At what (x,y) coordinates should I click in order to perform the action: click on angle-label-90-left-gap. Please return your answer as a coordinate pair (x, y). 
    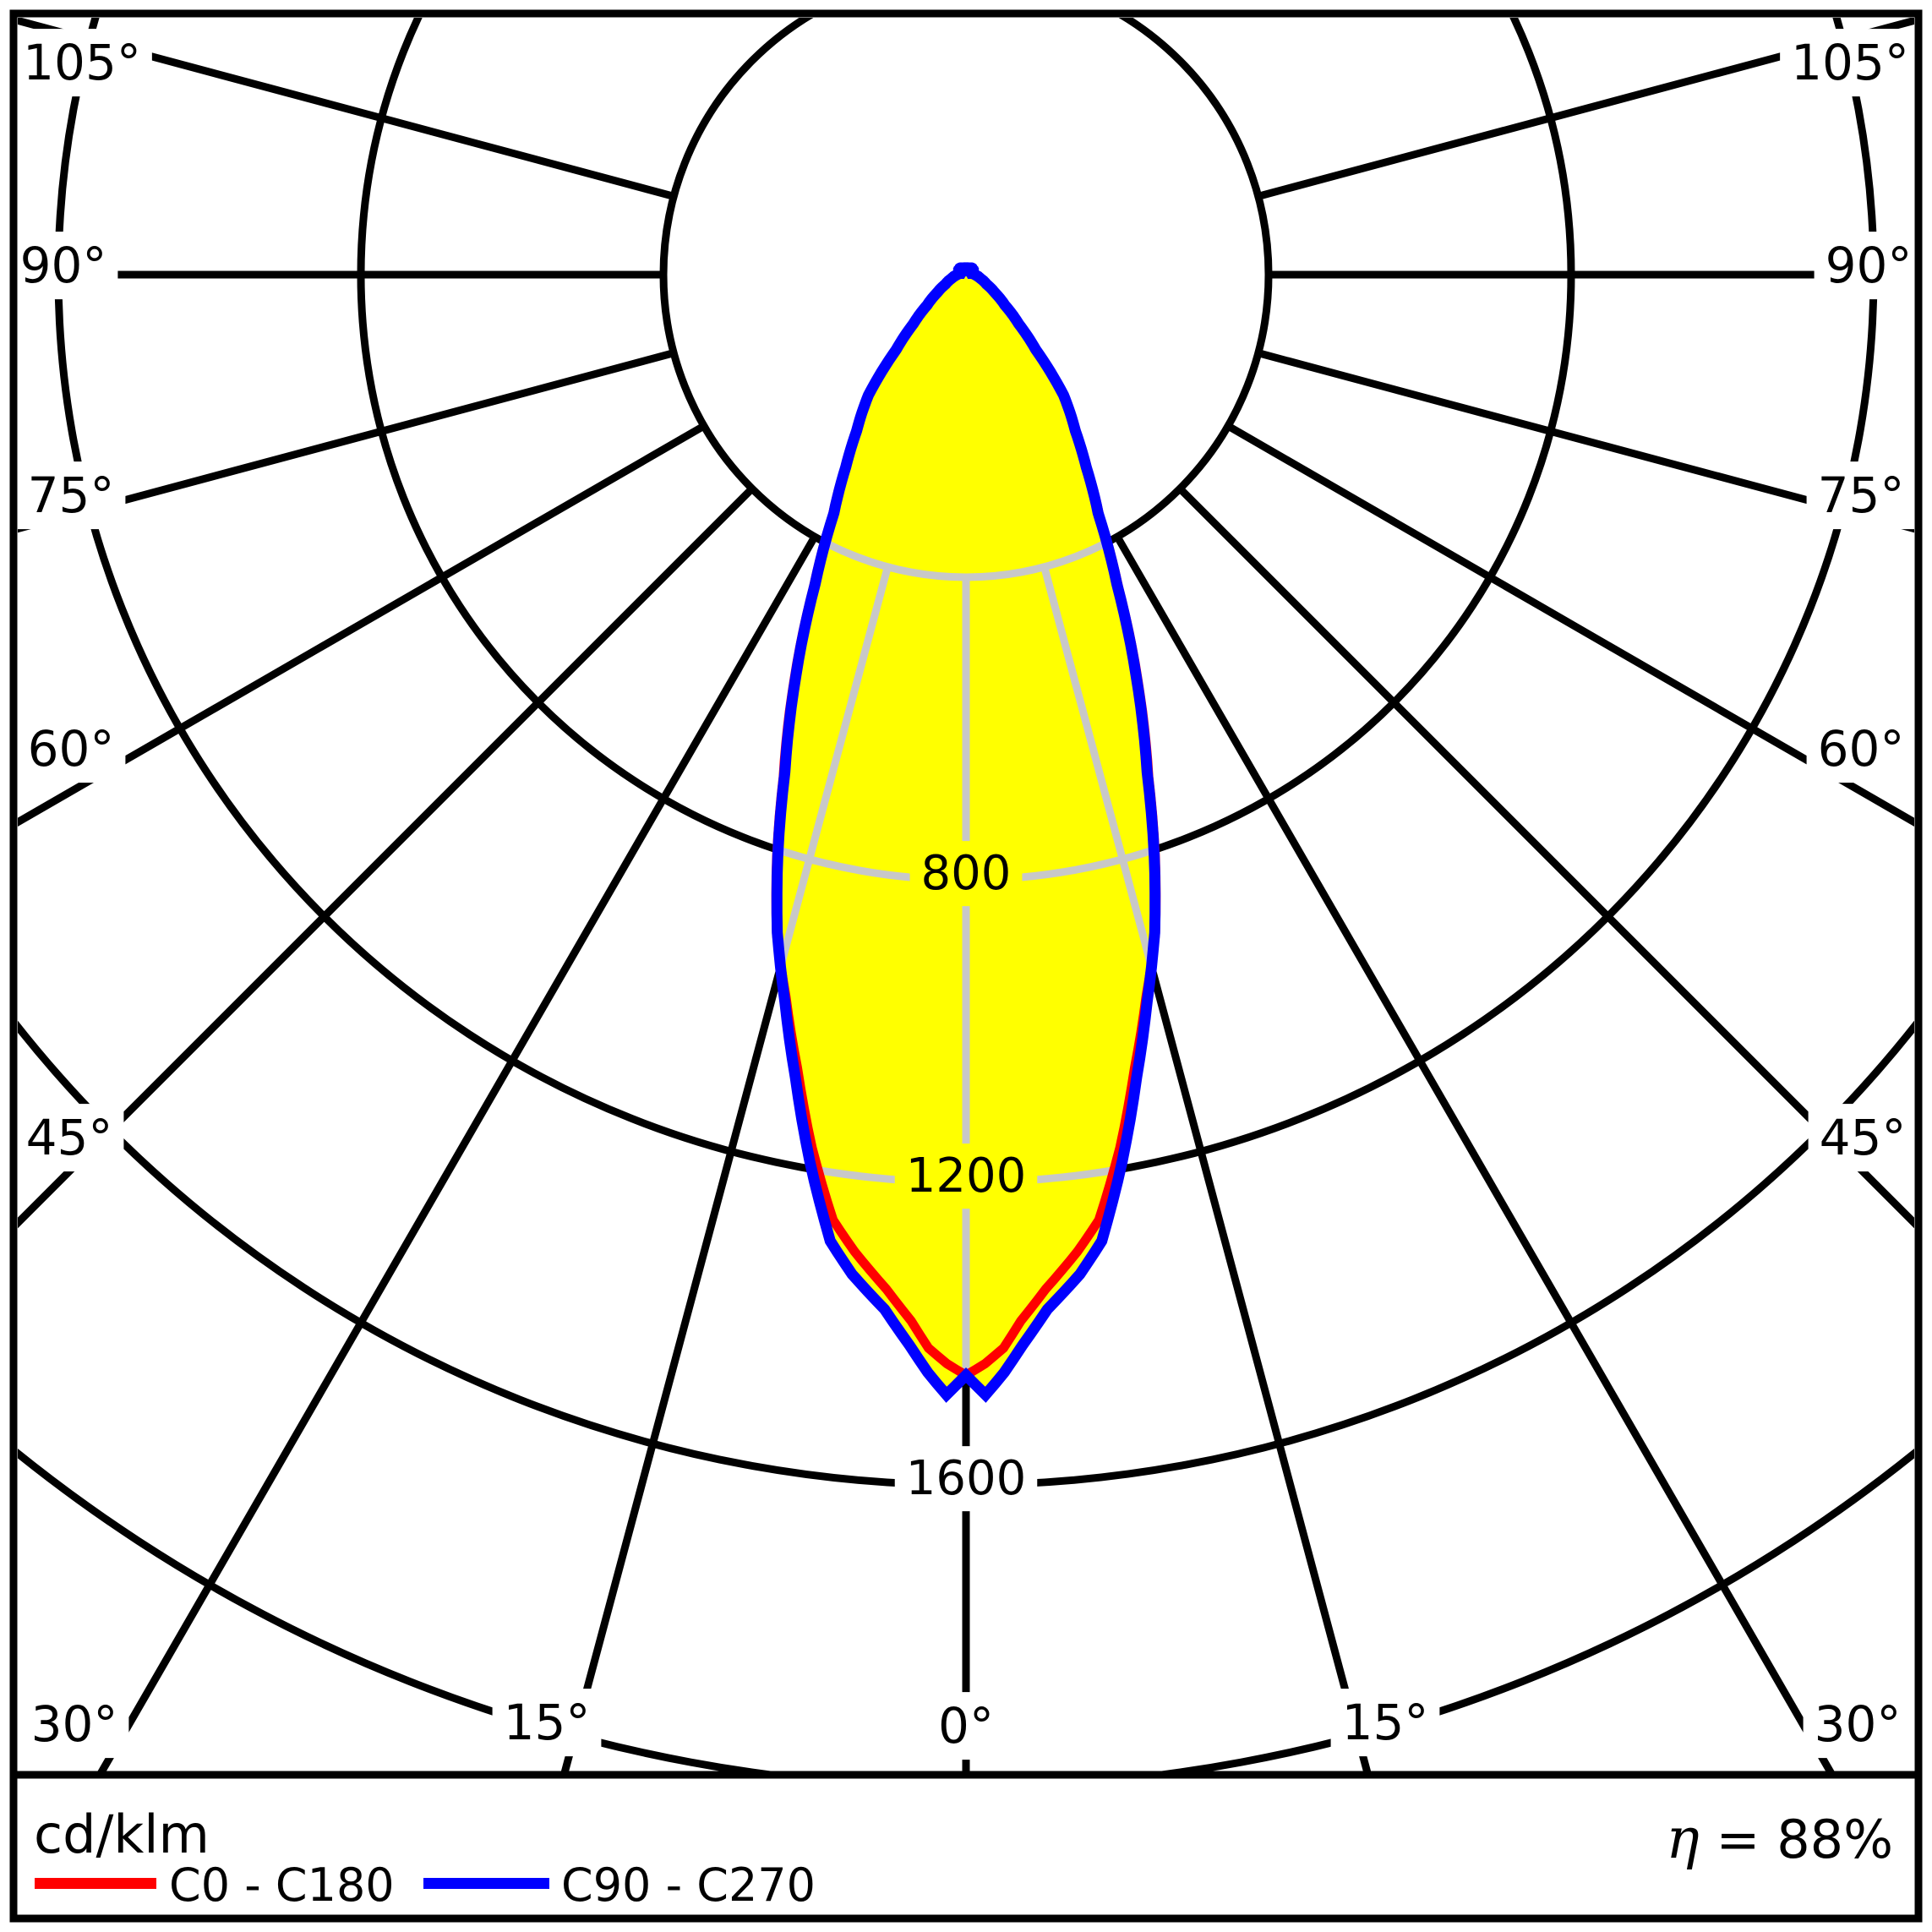
    Looking at the image, I should click on (63, 266).